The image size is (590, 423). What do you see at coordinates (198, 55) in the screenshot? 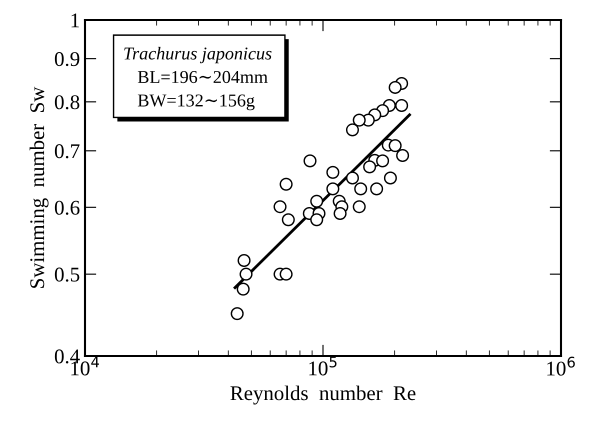
I see `annotation: Trachurus japonicus` at bounding box center [198, 55].